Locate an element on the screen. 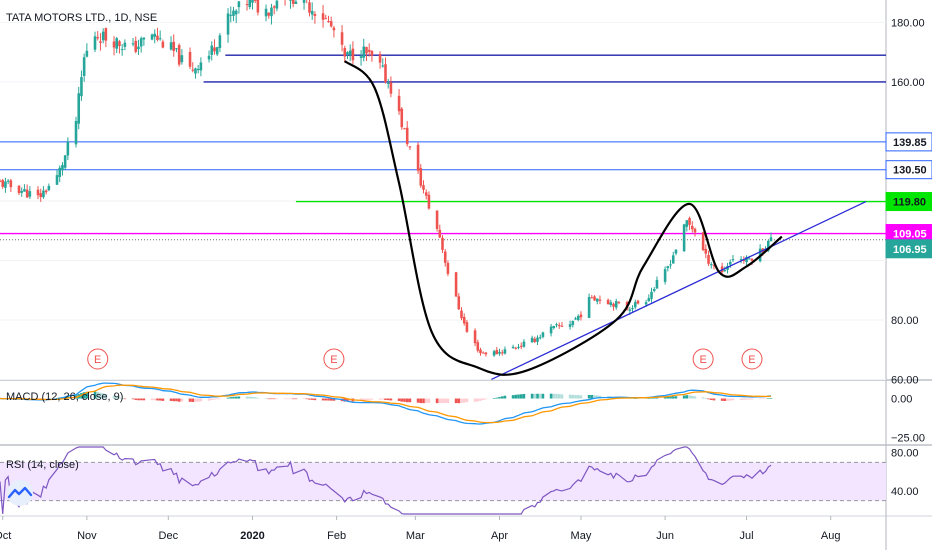 This screenshot has height=555, width=932. time-axis-tick: Feb is located at coordinates (336, 536).